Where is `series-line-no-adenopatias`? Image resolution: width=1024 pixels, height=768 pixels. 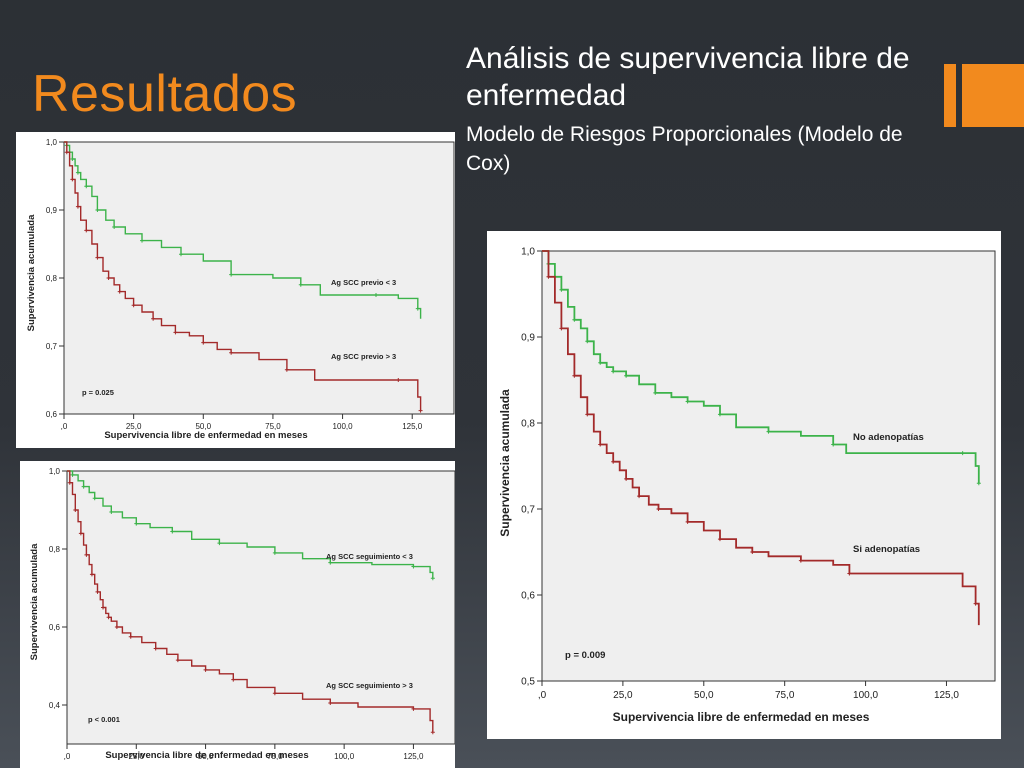 series-line-no-adenopatias is located at coordinates (761, 367).